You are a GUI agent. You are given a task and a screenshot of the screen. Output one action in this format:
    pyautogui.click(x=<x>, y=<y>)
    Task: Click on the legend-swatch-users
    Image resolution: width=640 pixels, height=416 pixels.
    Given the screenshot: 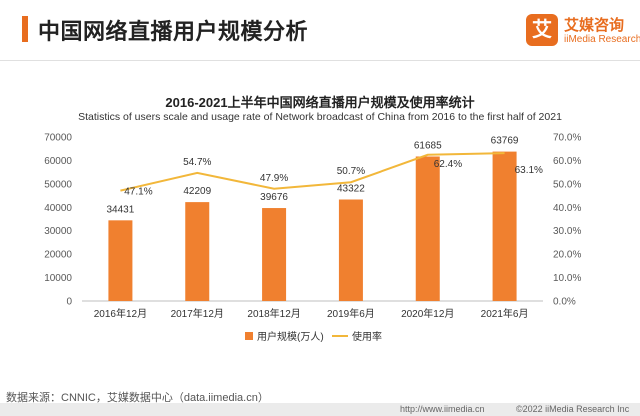 What is the action you would take?
    pyautogui.click(x=249, y=336)
    